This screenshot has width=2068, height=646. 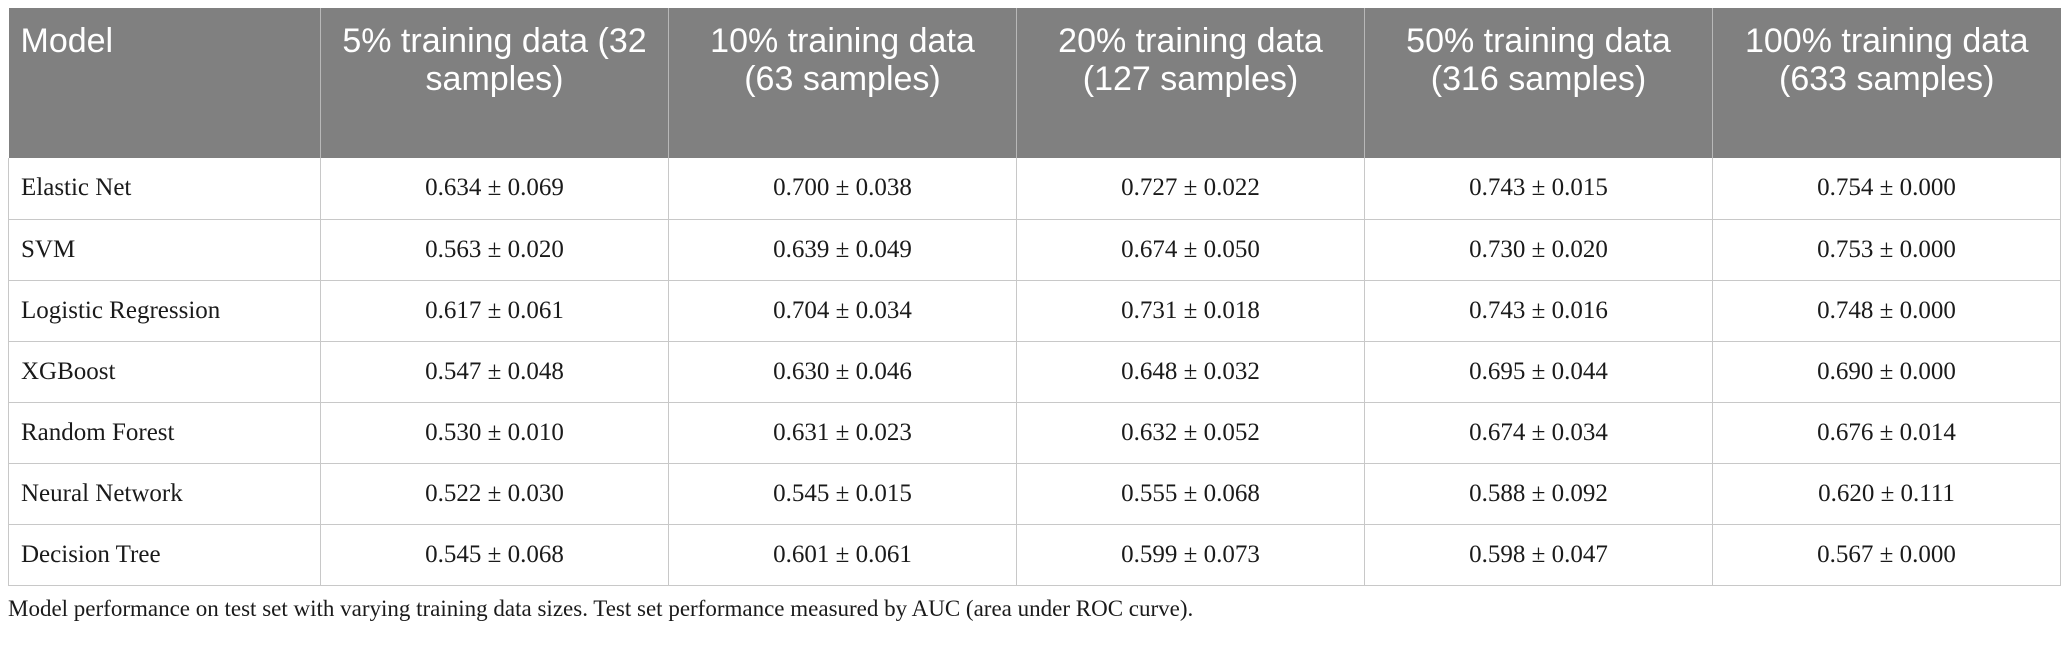 I want to click on model-name-cell: Decision Tree, so click(x=164, y=555).